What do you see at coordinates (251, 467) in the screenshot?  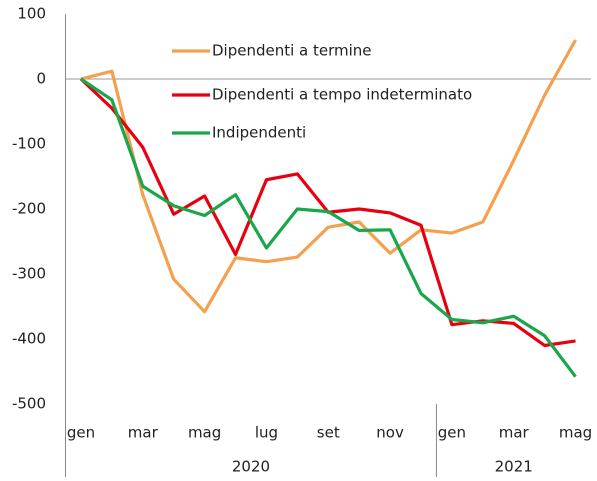 I see `year-label: 2020` at bounding box center [251, 467].